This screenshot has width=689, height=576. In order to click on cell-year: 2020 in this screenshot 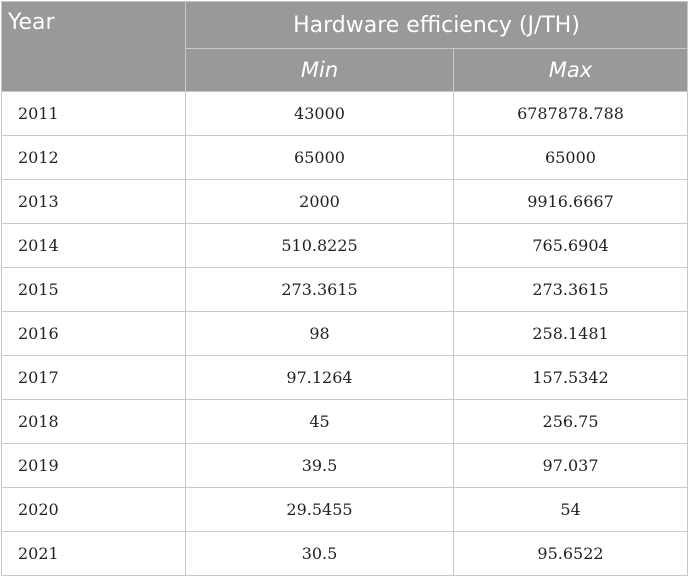, I will do `click(93, 509)`.